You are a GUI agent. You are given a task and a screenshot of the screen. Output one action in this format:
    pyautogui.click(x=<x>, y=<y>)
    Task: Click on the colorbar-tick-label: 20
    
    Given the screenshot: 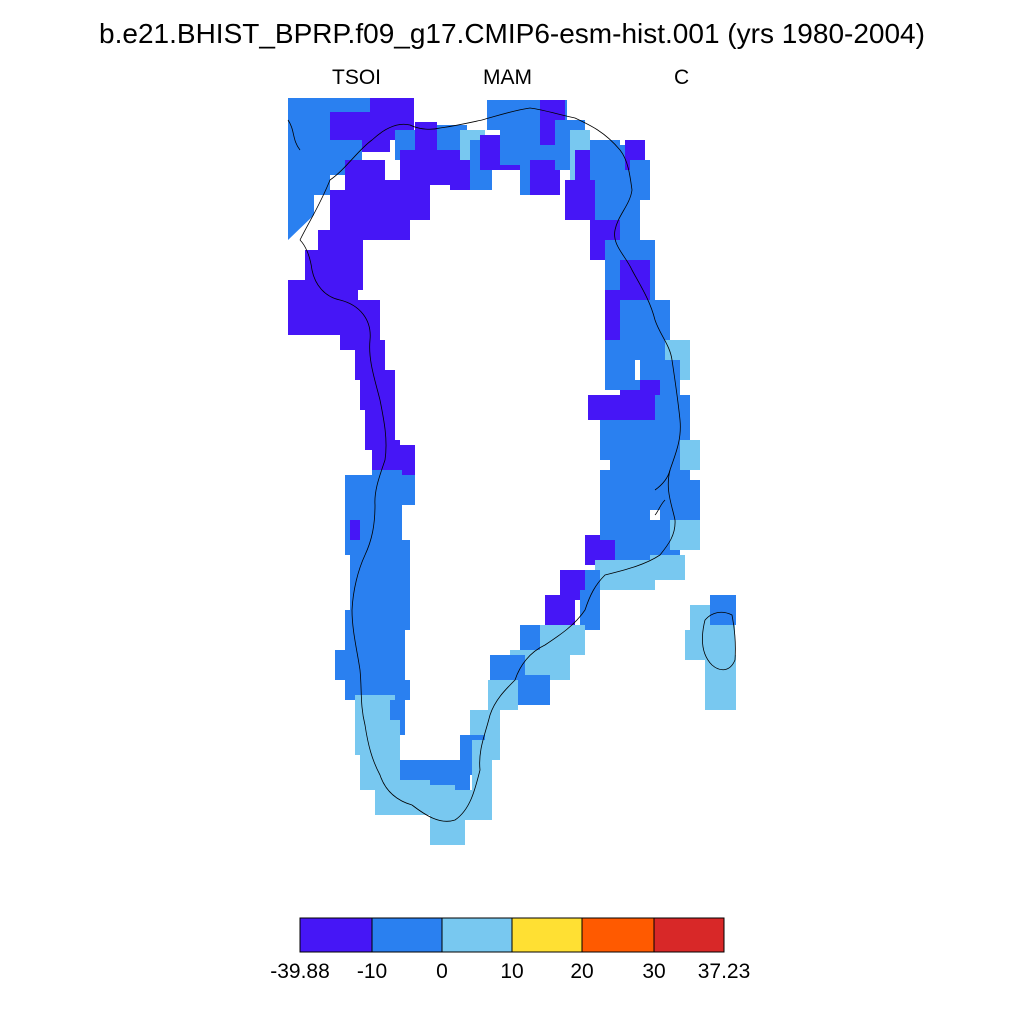 What is the action you would take?
    pyautogui.click(x=582, y=971)
    